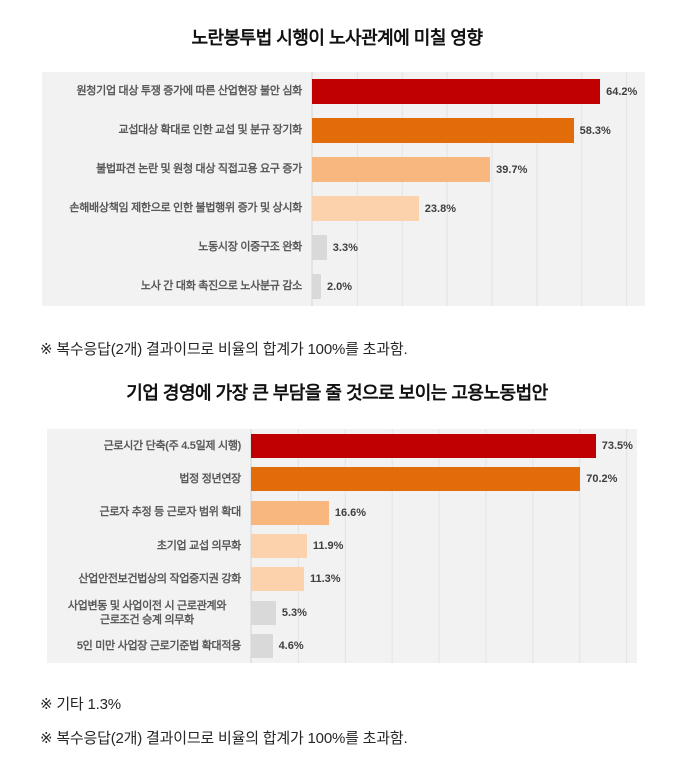 This screenshot has width=674, height=758. What do you see at coordinates (198, 545) in the screenshot?
I see `category-label: 초기업 교섭 의무화` at bounding box center [198, 545].